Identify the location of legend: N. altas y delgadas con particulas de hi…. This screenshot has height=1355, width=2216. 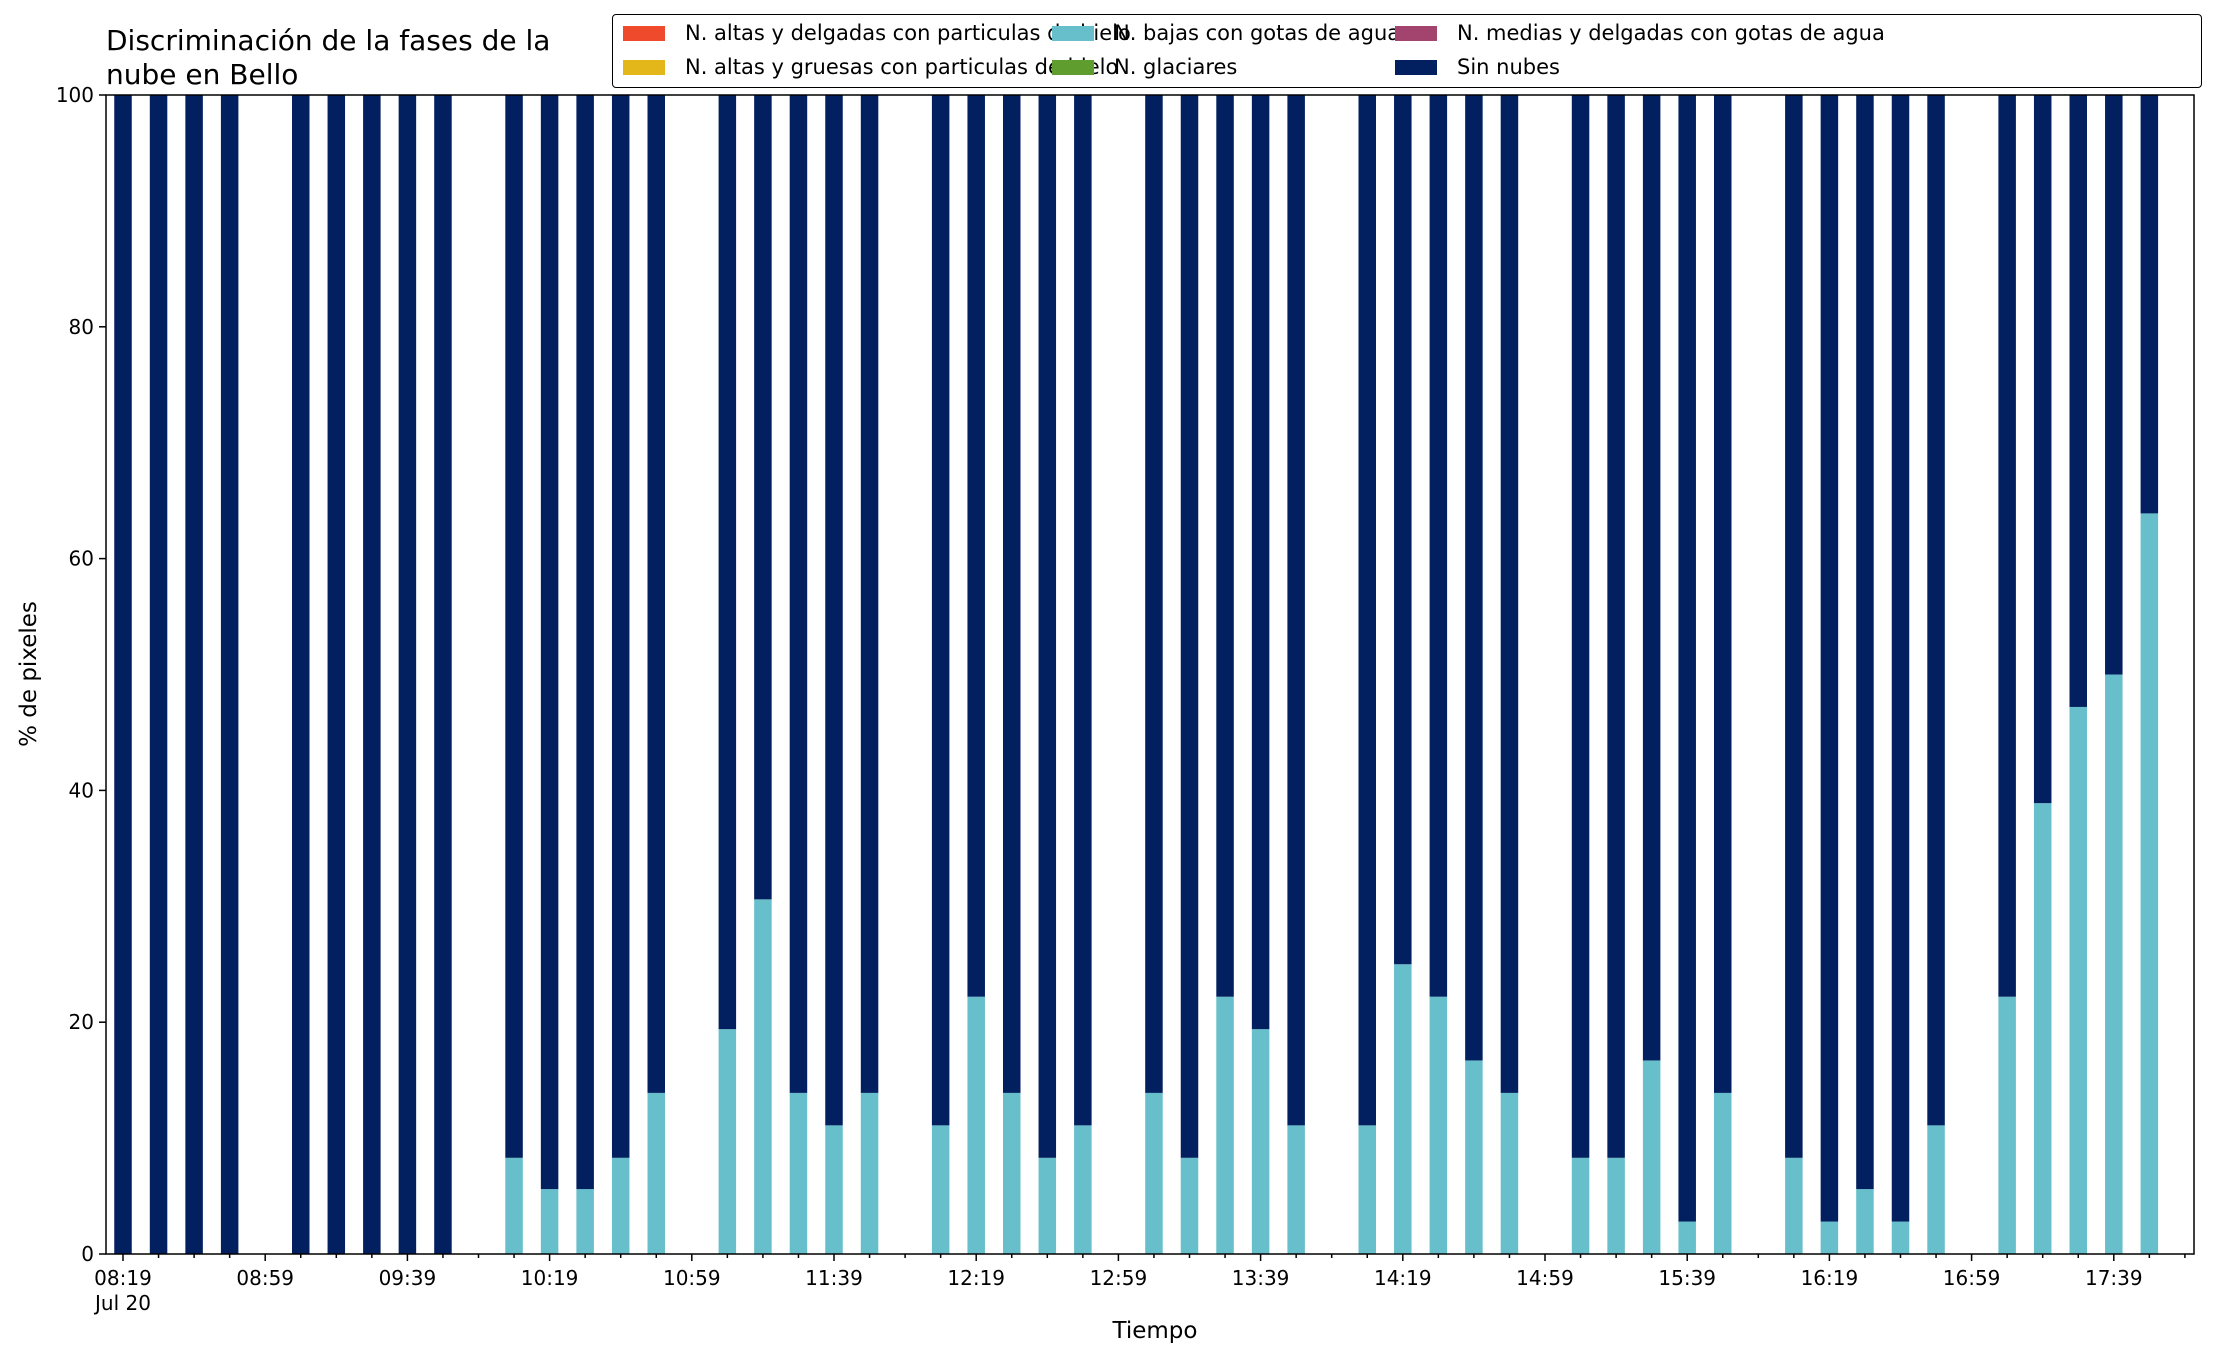
(1407, 51).